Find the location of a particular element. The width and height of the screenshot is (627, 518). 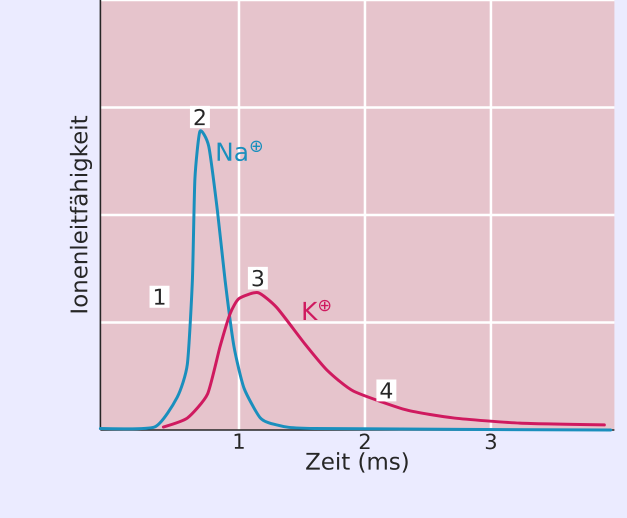

x-tick-label: 1 is located at coordinates (239, 441).